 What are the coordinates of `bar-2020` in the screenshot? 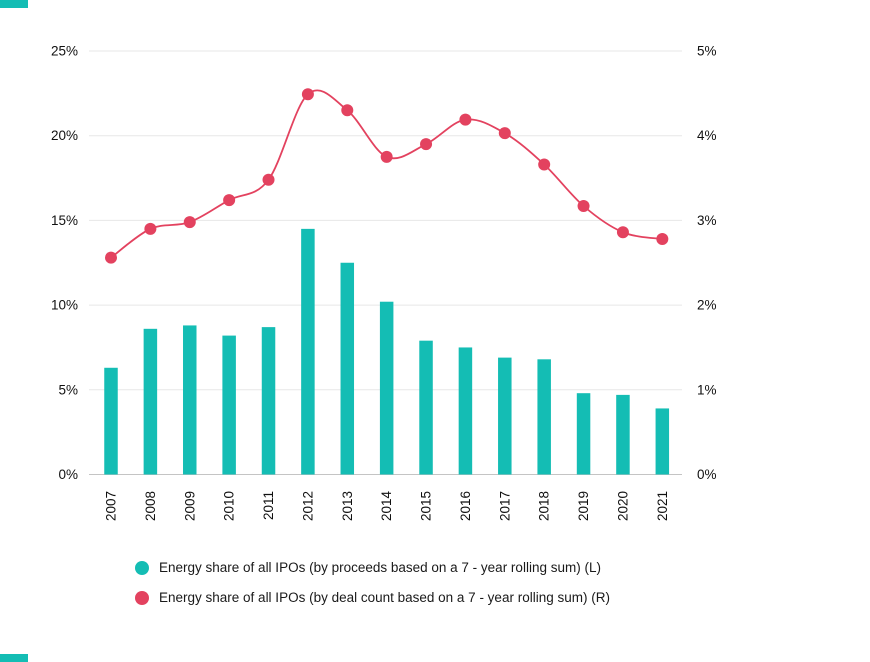 It's located at (623, 434).